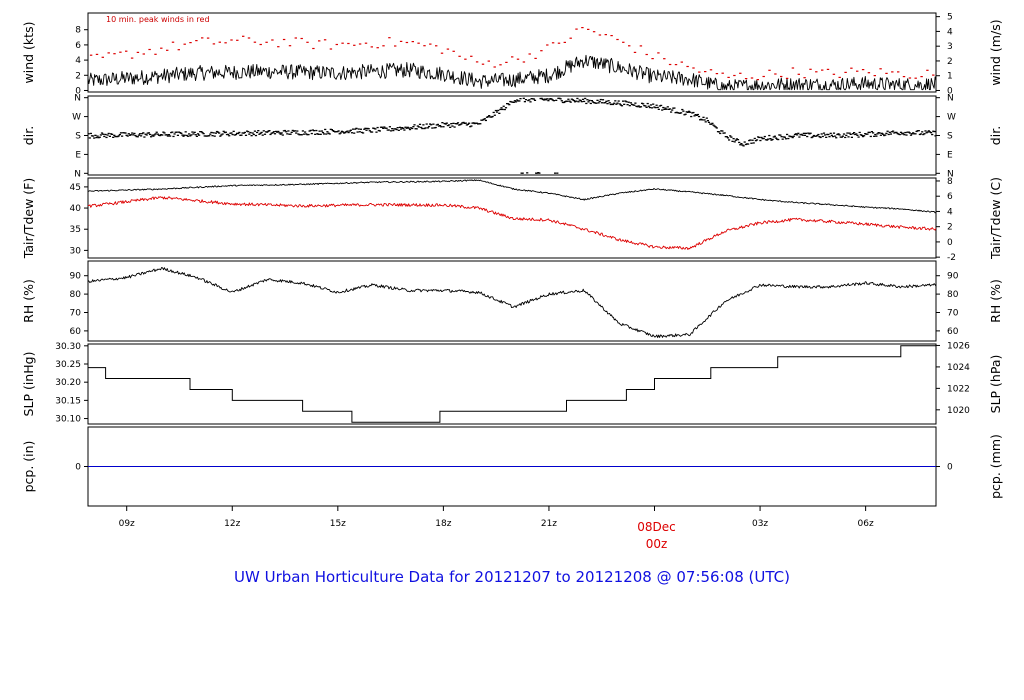 Image resolution: width=1024 pixels, height=700 pixels. Describe the element at coordinates (78, 468) in the screenshot. I see `left-tick-label: 0` at that location.